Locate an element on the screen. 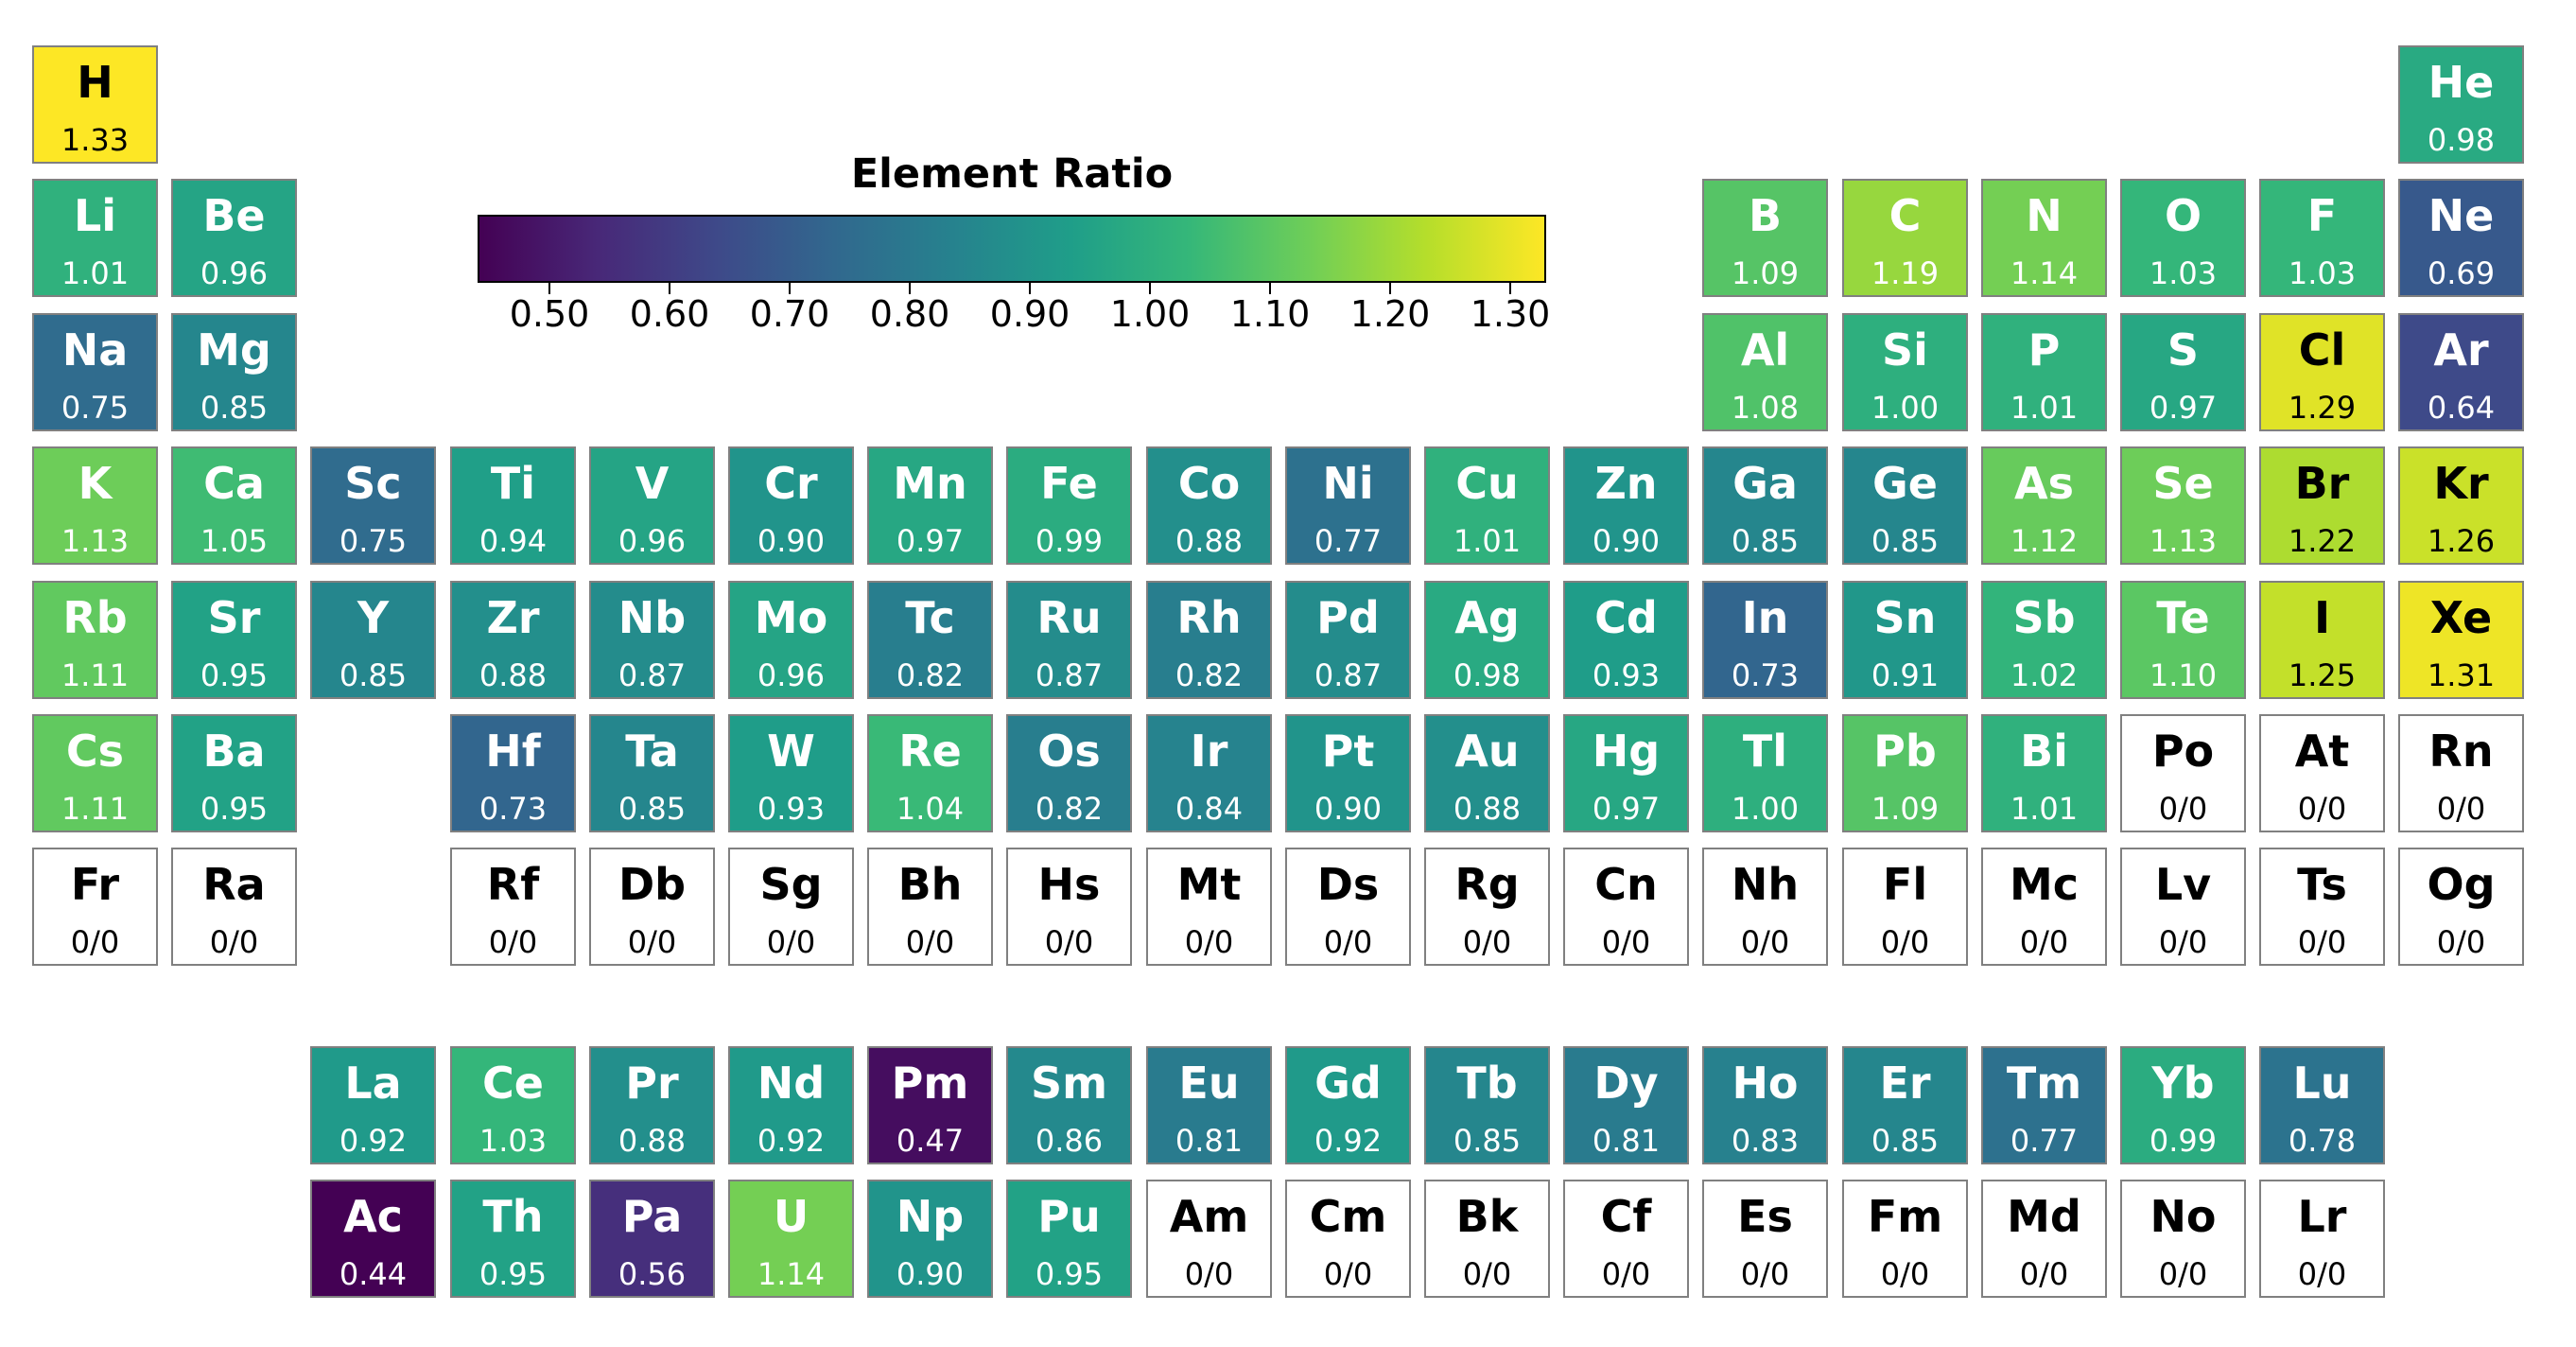  element-cell-ts: Ts 0/0 is located at coordinates (2322, 907).